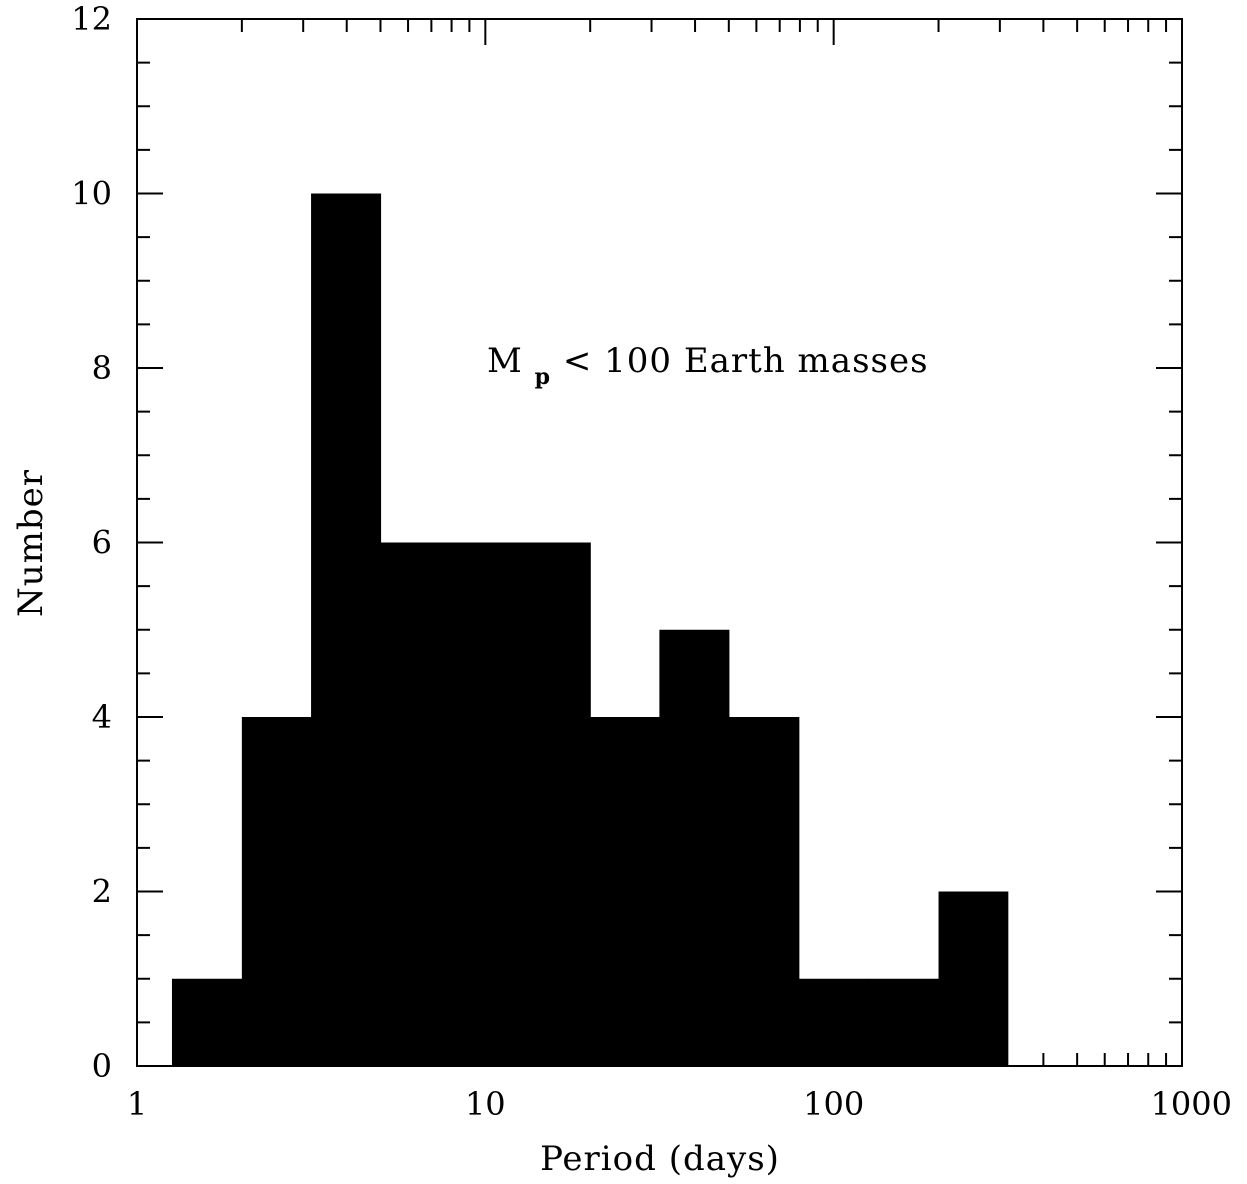 The height and width of the screenshot is (1184, 1247). I want to click on y-tick-label: 0, so click(102, 1066).